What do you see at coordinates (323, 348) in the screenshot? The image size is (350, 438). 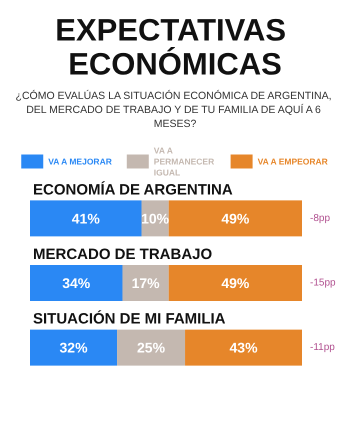 I see `text: -11pp` at bounding box center [323, 348].